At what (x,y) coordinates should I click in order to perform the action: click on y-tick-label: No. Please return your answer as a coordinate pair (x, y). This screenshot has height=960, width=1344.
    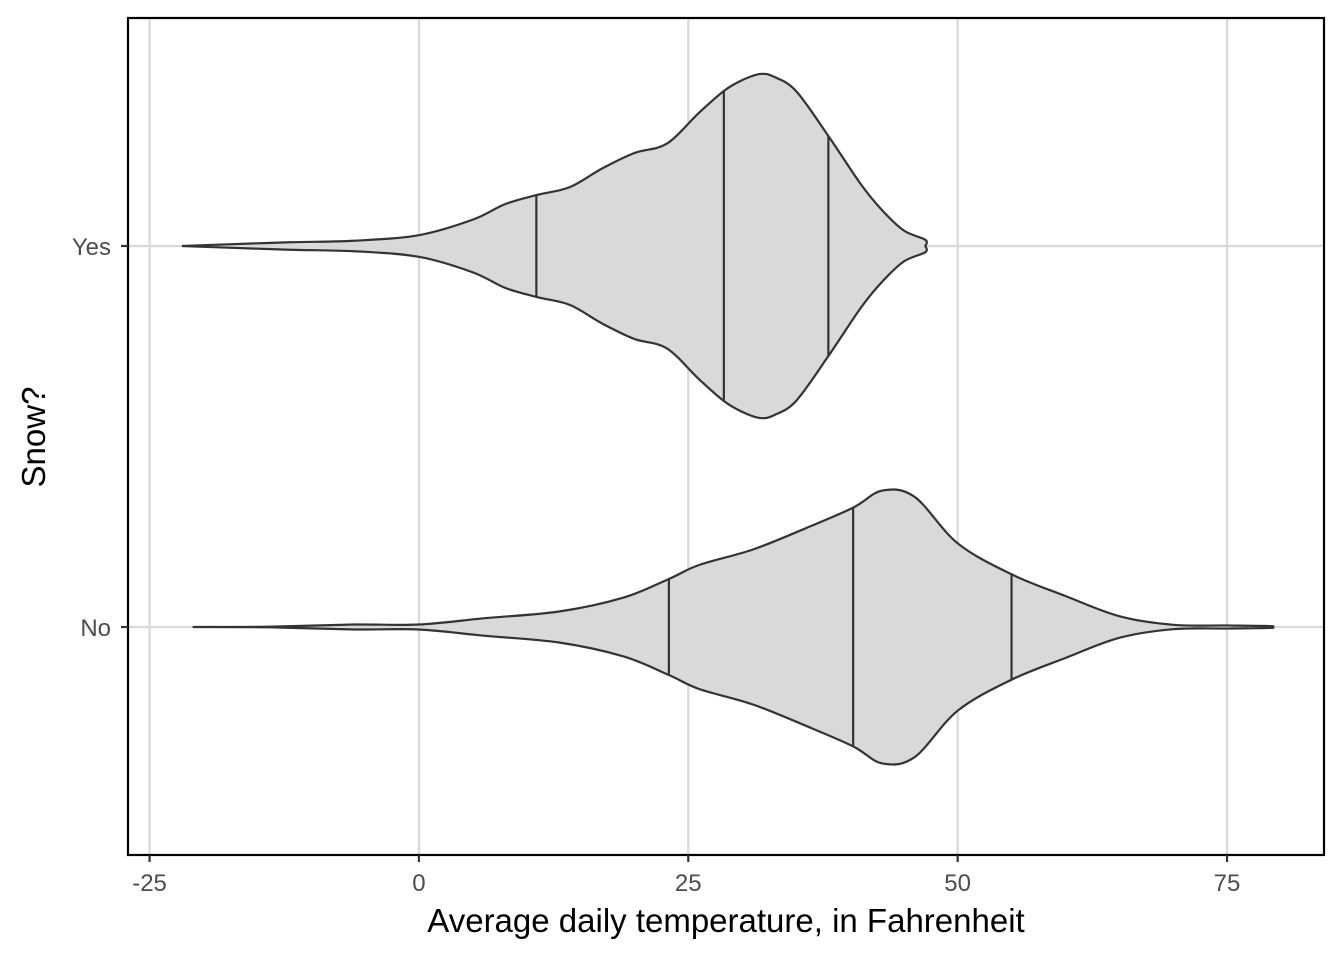
    Looking at the image, I should click on (95, 628).